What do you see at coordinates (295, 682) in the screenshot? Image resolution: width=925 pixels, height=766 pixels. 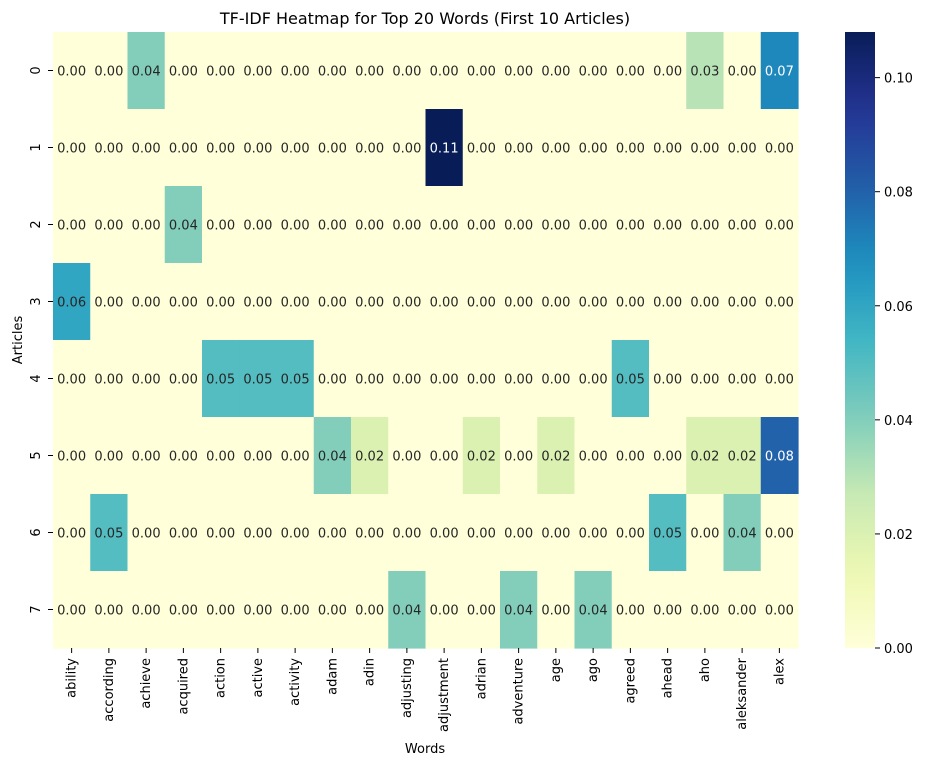 I see `x-tick-label: activity` at bounding box center [295, 682].